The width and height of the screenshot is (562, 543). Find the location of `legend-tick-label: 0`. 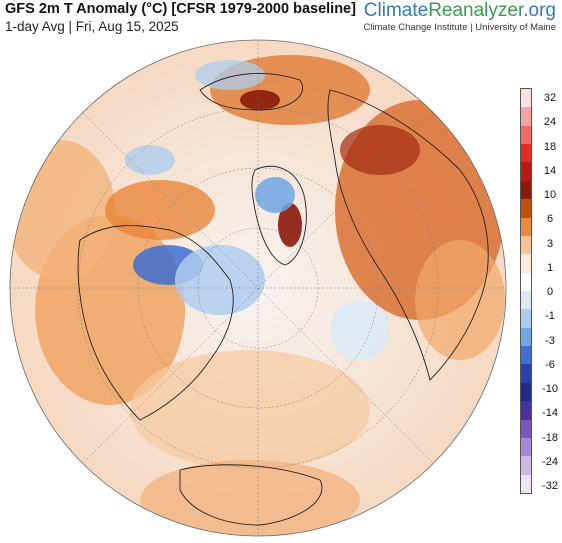

legend-tick-label: 0 is located at coordinates (550, 292).